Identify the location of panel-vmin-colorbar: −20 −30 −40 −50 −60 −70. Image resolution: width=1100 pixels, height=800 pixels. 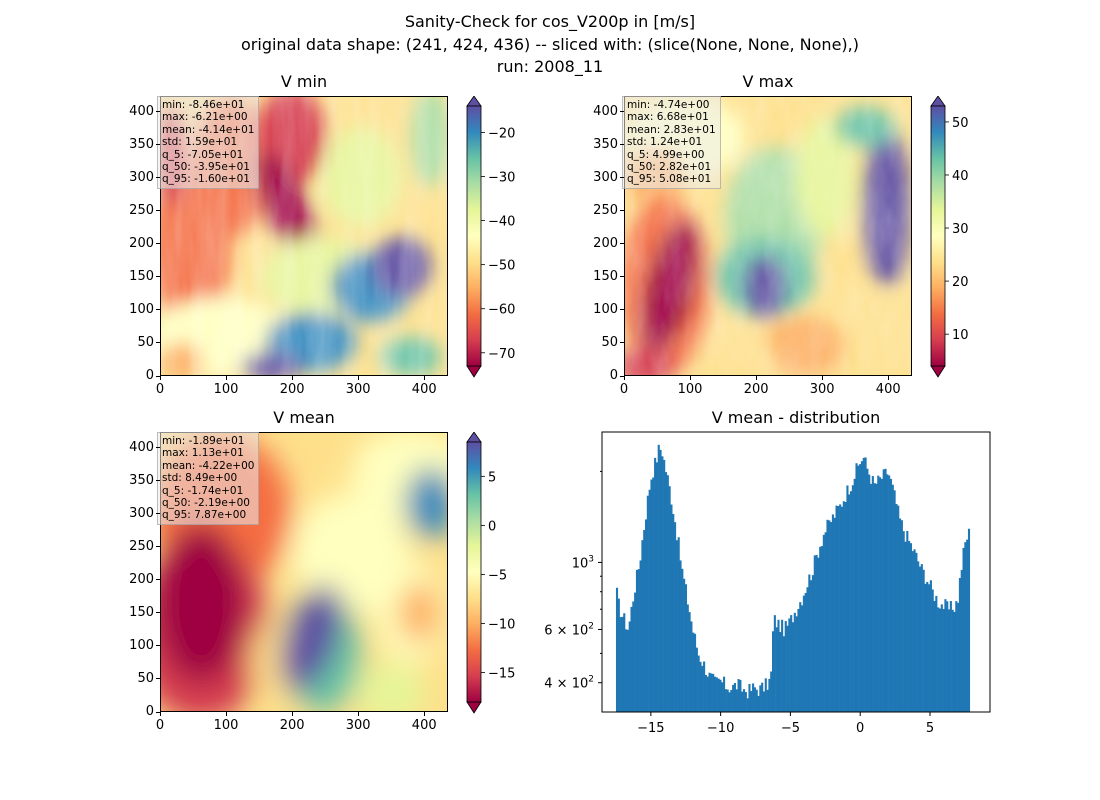
(490, 237).